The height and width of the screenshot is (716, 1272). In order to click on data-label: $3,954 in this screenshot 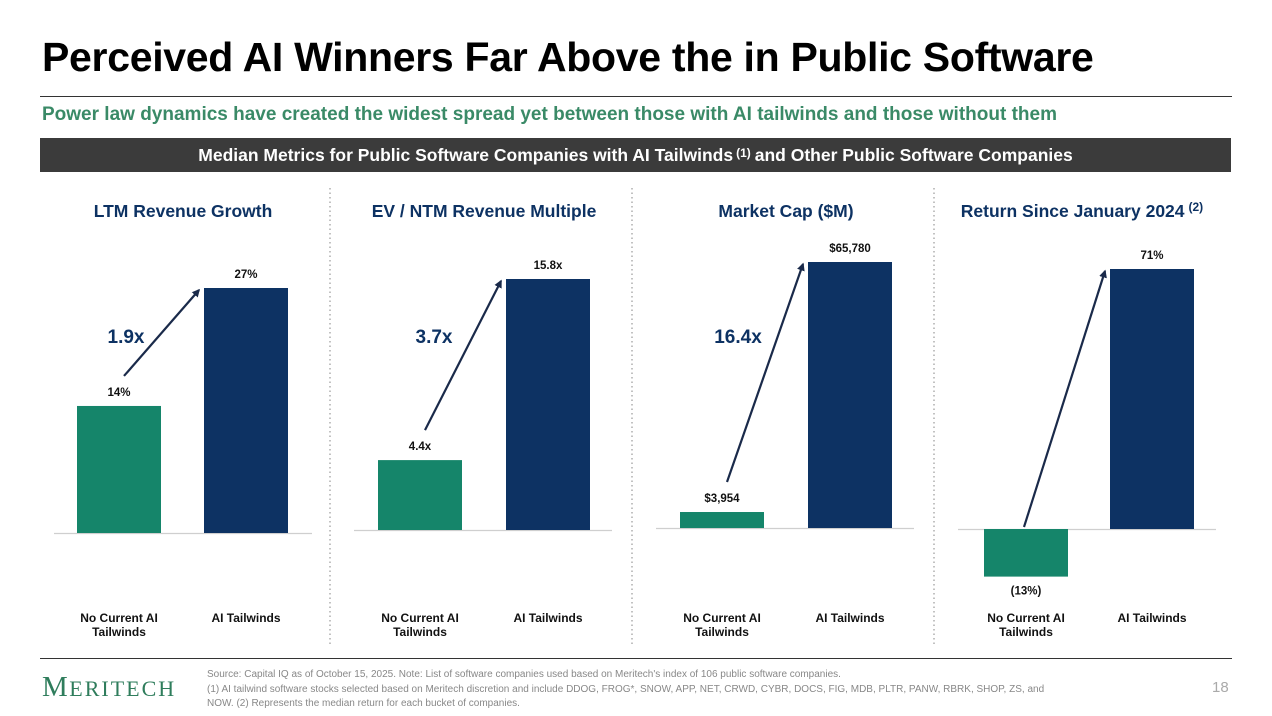, I will do `click(722, 499)`.